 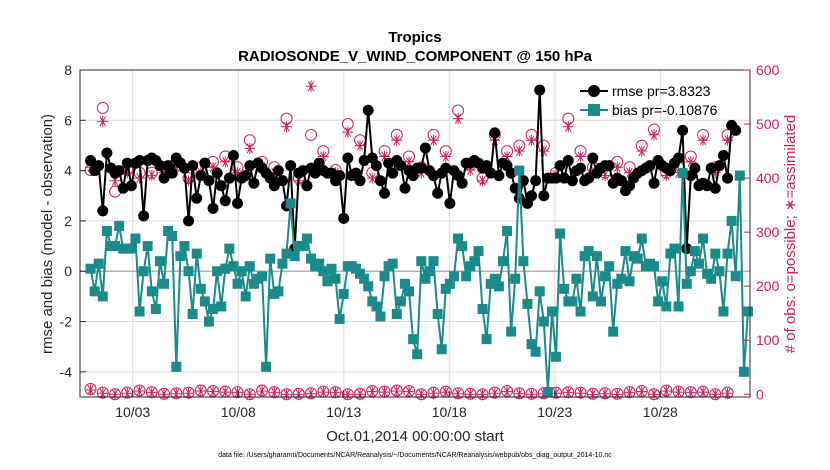 I want to click on x-tick-label: 10/13, so click(x=343, y=412).